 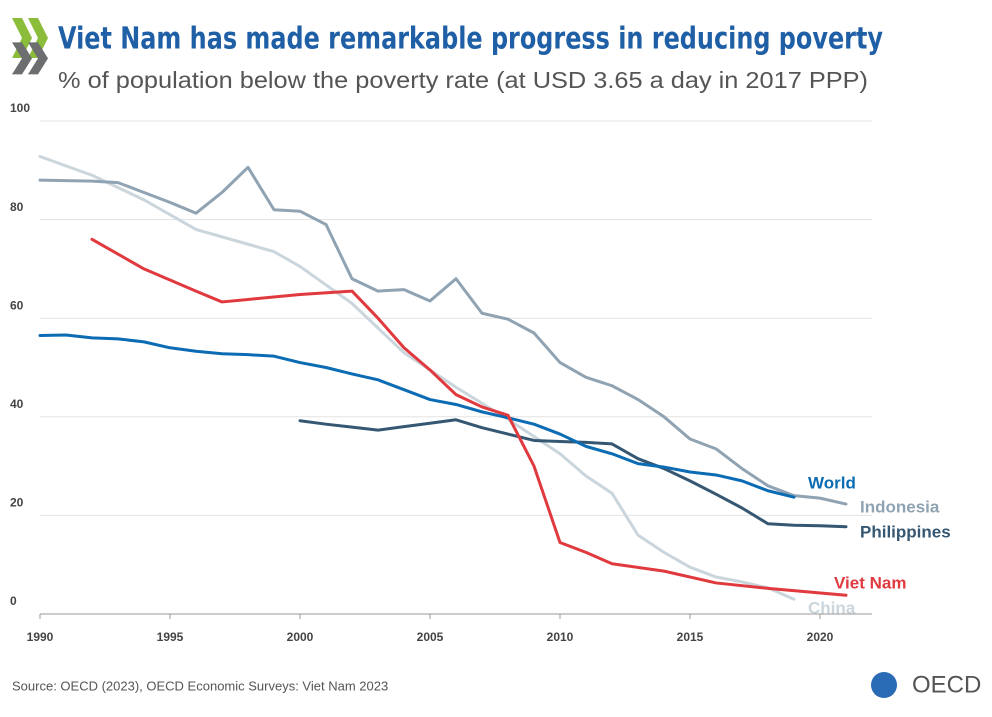 I want to click on x-tick-label: 1995, so click(x=170, y=637).